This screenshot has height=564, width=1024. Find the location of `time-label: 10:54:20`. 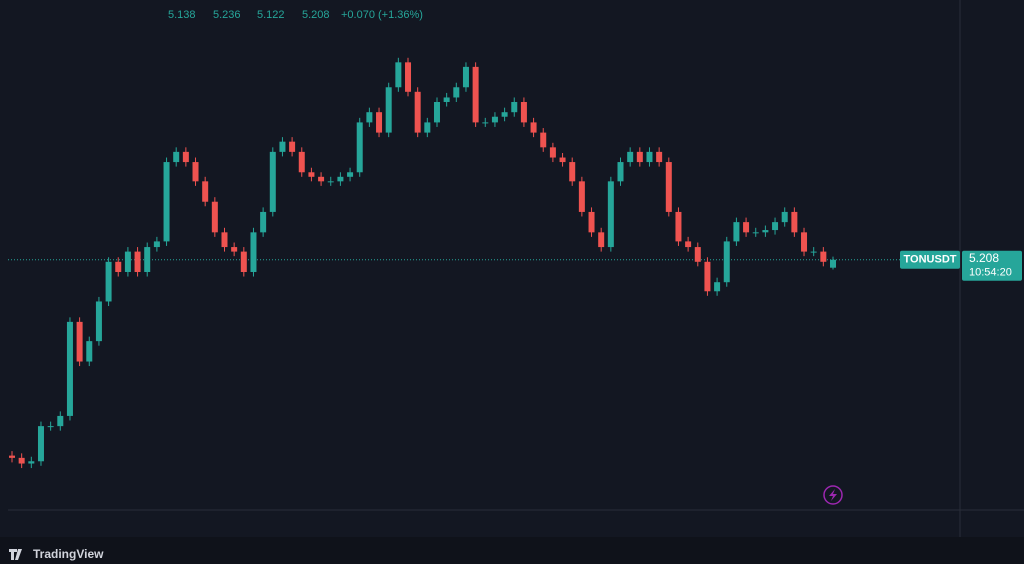

time-label: 10:54:20 is located at coordinates (990, 273).